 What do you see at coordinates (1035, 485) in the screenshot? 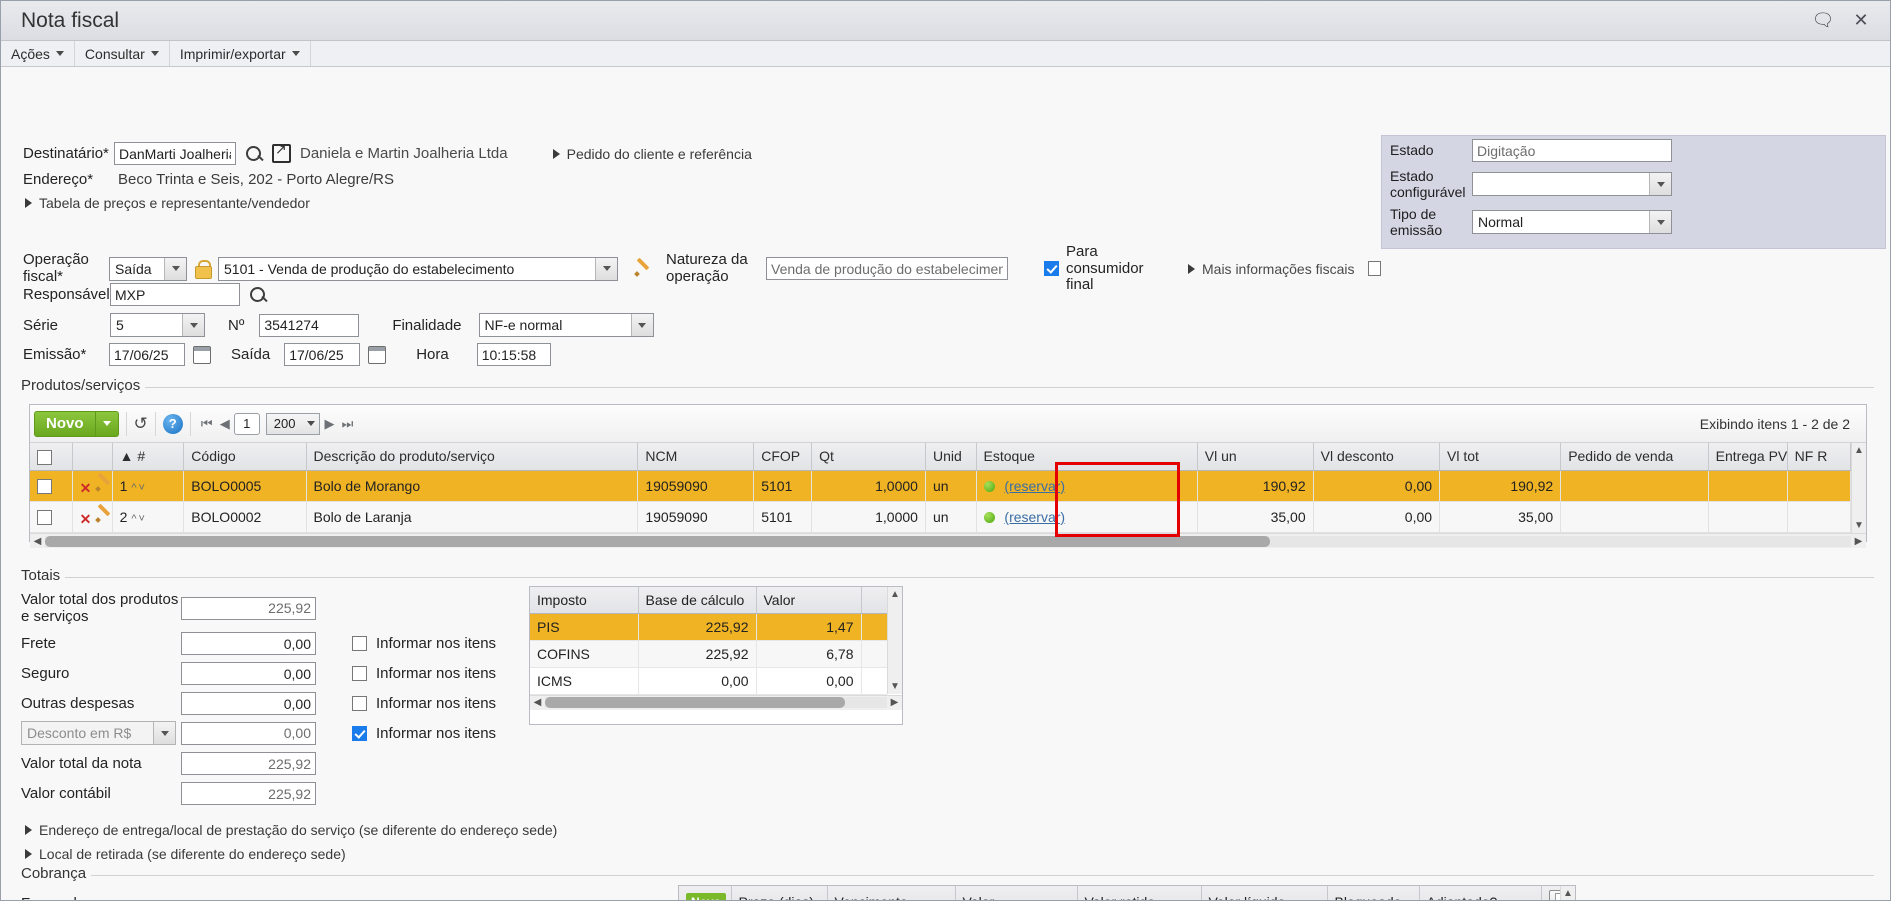
I see `reservar-link: (reservar)` at bounding box center [1035, 485].